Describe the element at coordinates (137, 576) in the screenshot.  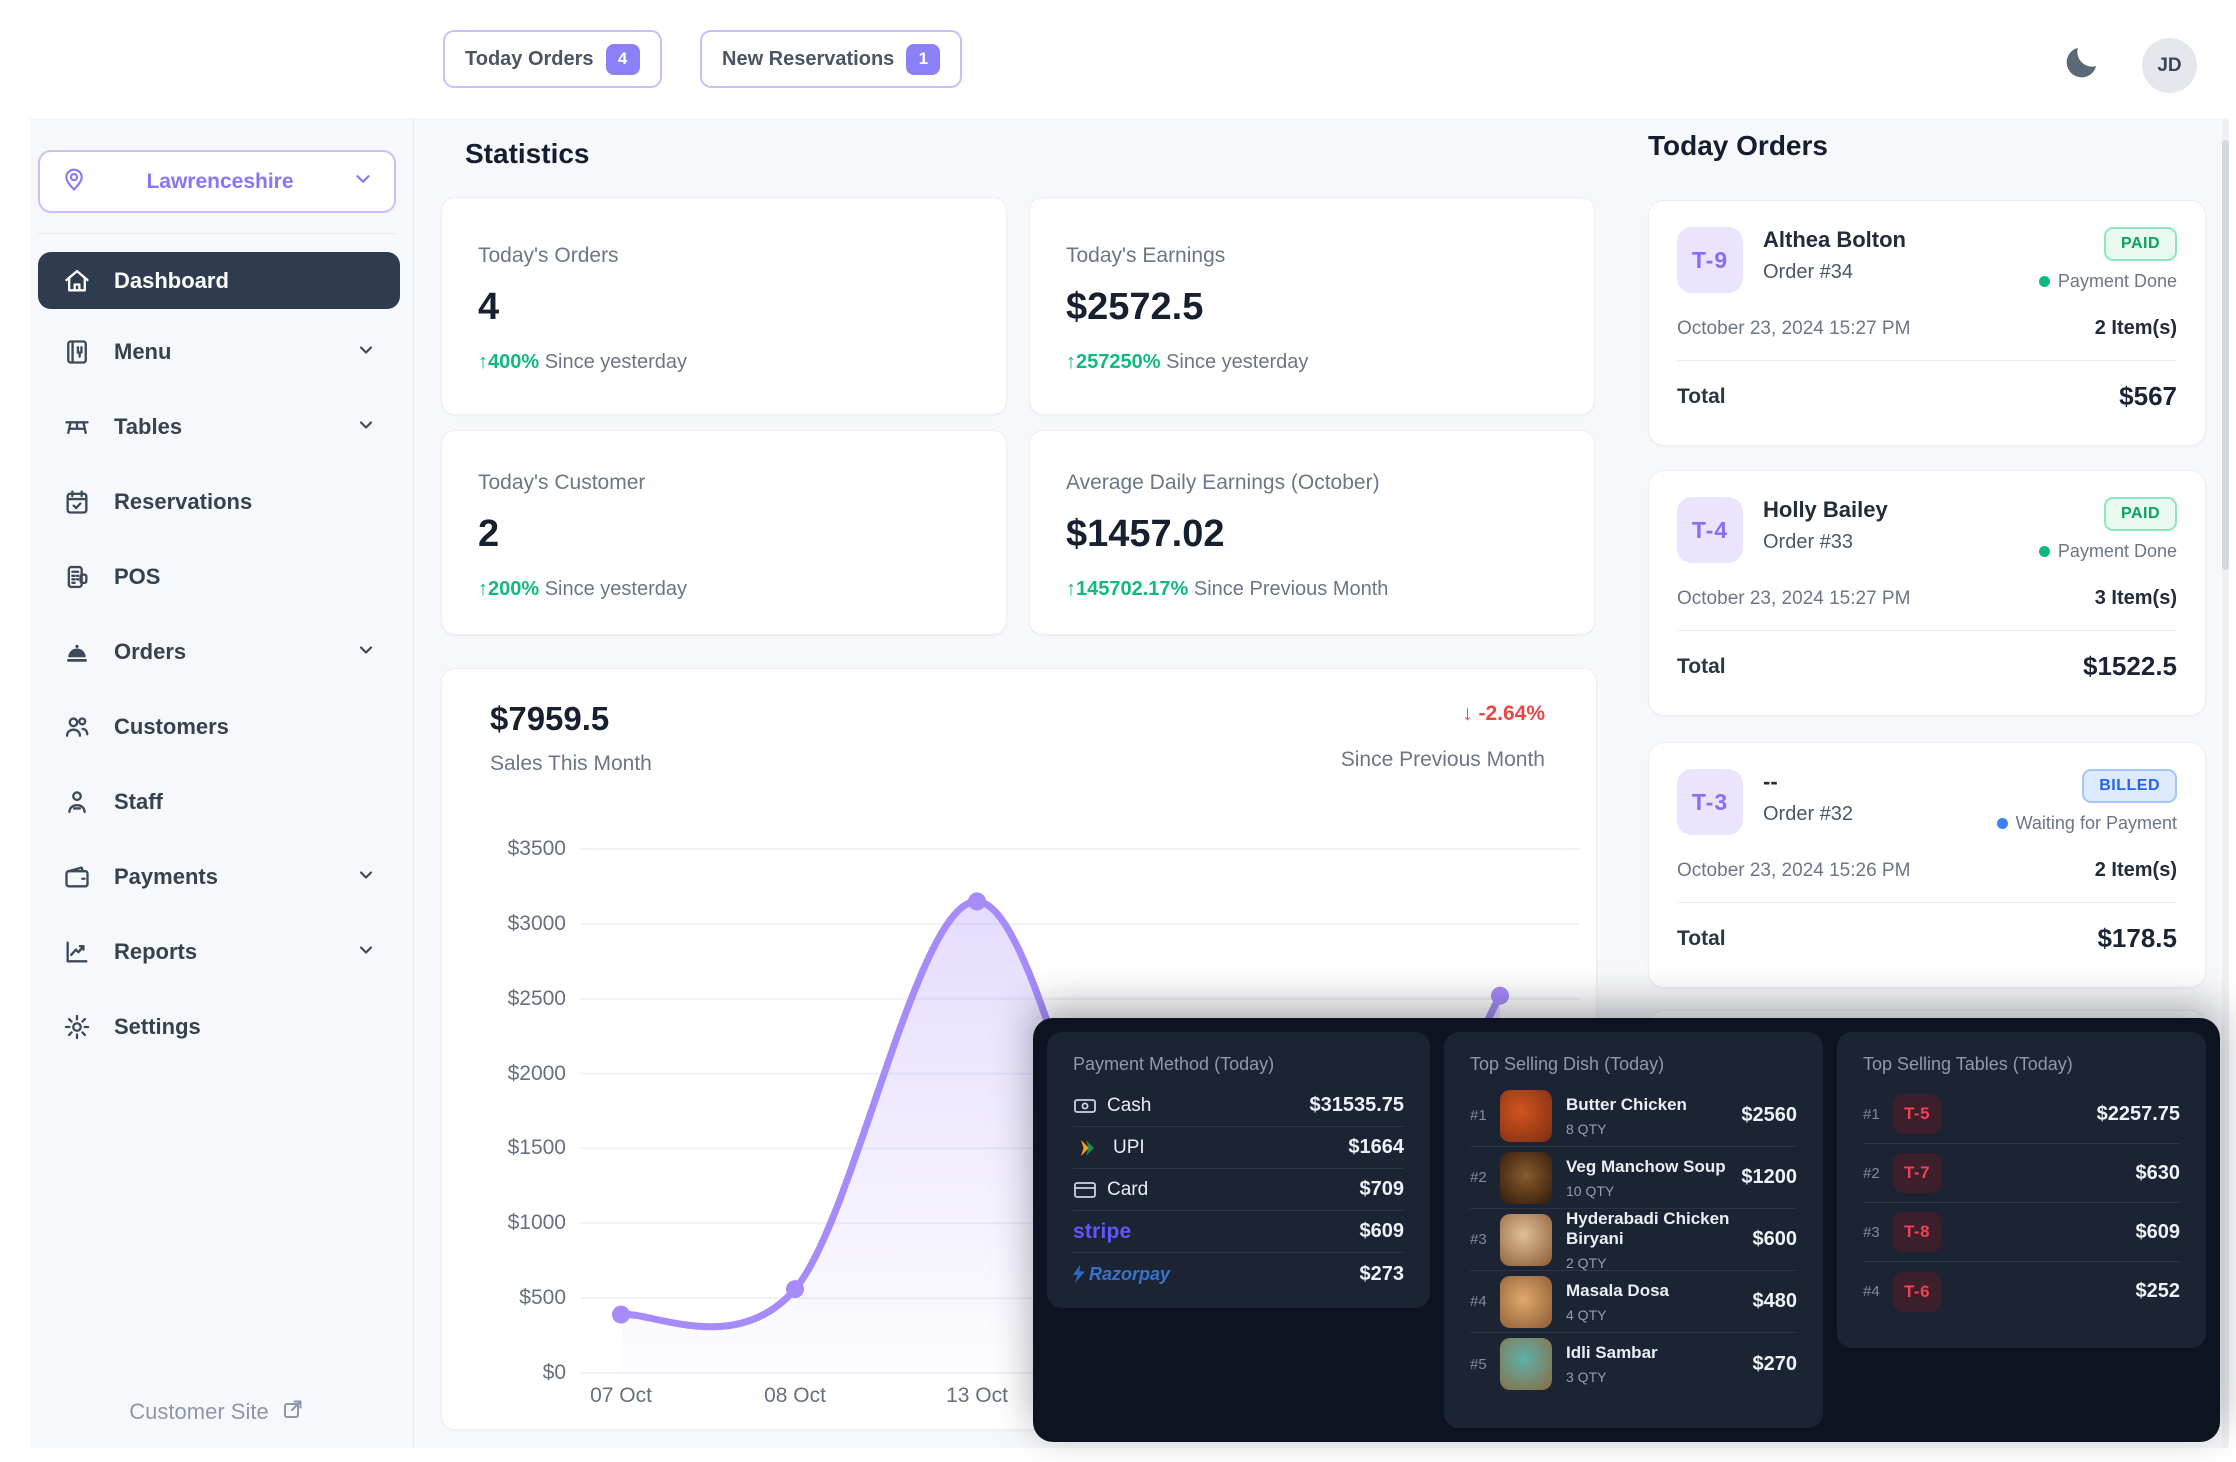
I see `sidebar-item-label: POS` at that location.